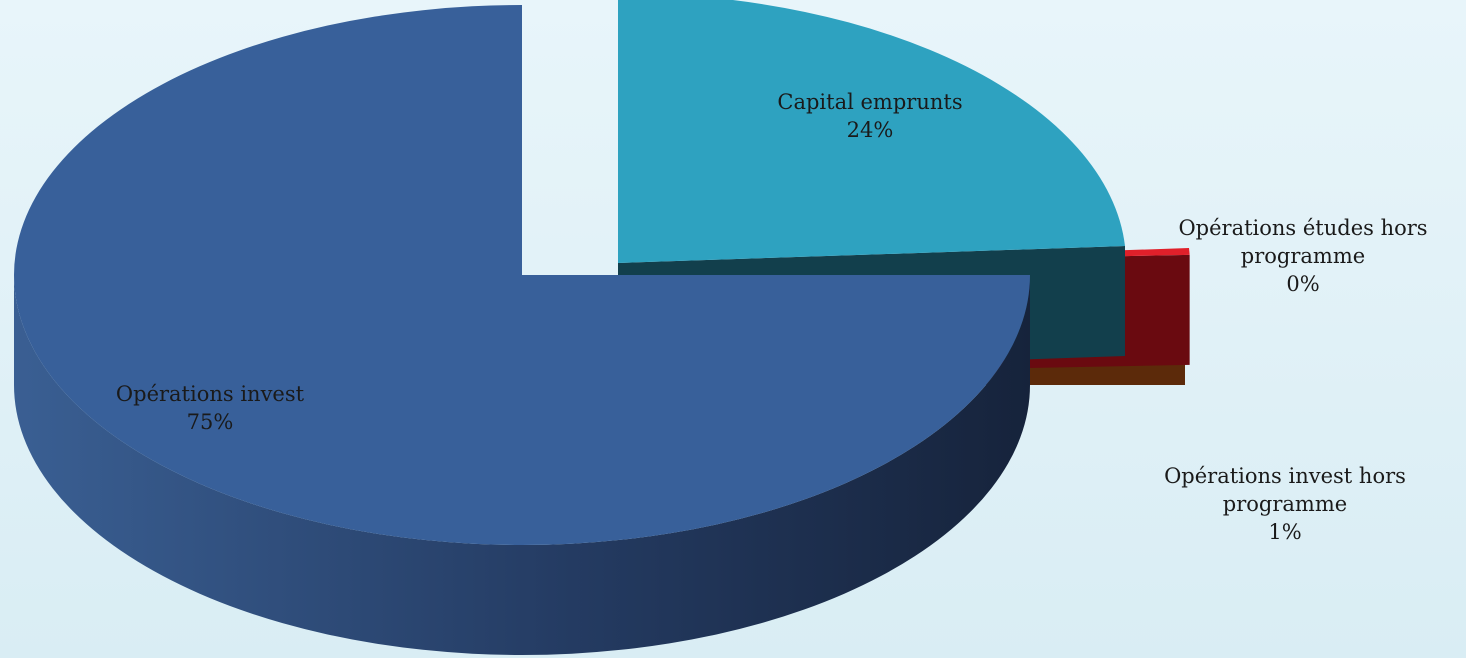 The height and width of the screenshot is (658, 1466). I want to click on slice-label-operations-etudes-hors-programme: Opérations études hors programme 0%, so click(1303, 256).